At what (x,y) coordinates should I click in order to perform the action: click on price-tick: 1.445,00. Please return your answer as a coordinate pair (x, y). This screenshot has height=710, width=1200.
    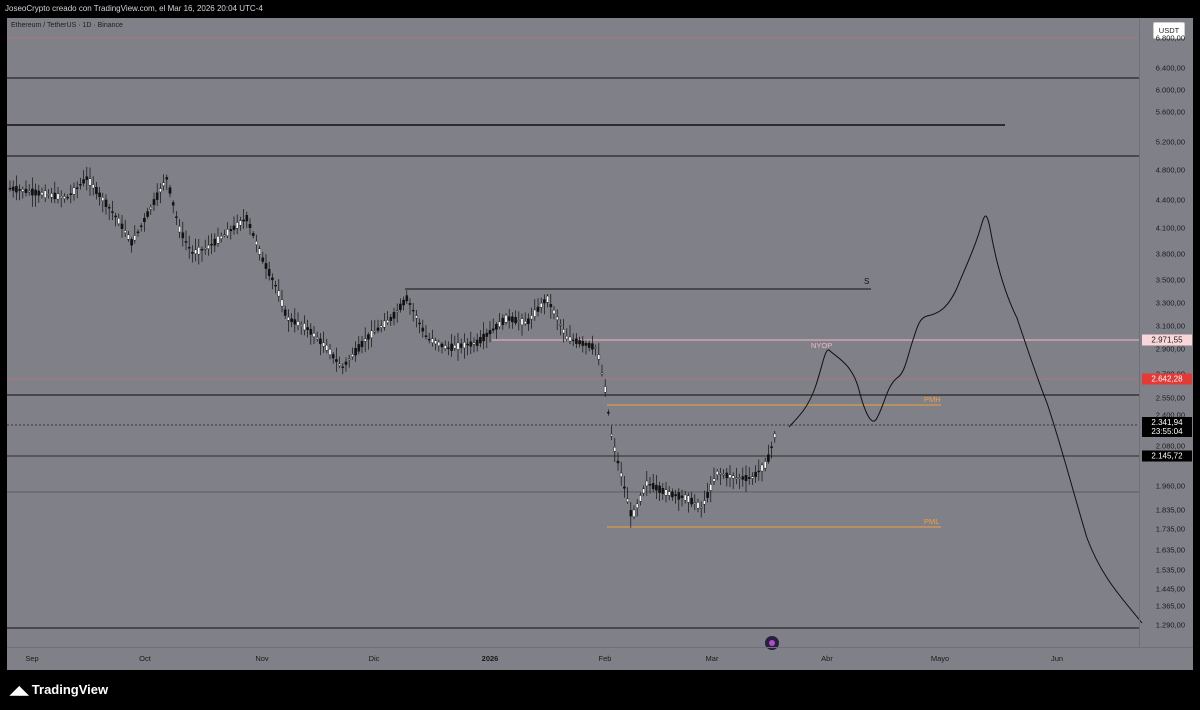
    Looking at the image, I should click on (1170, 589).